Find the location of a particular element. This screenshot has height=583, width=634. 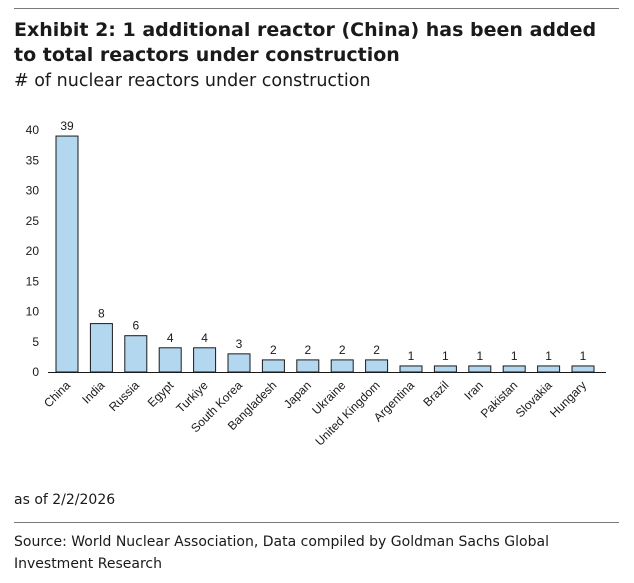

data-label: 8 is located at coordinates (101, 314).